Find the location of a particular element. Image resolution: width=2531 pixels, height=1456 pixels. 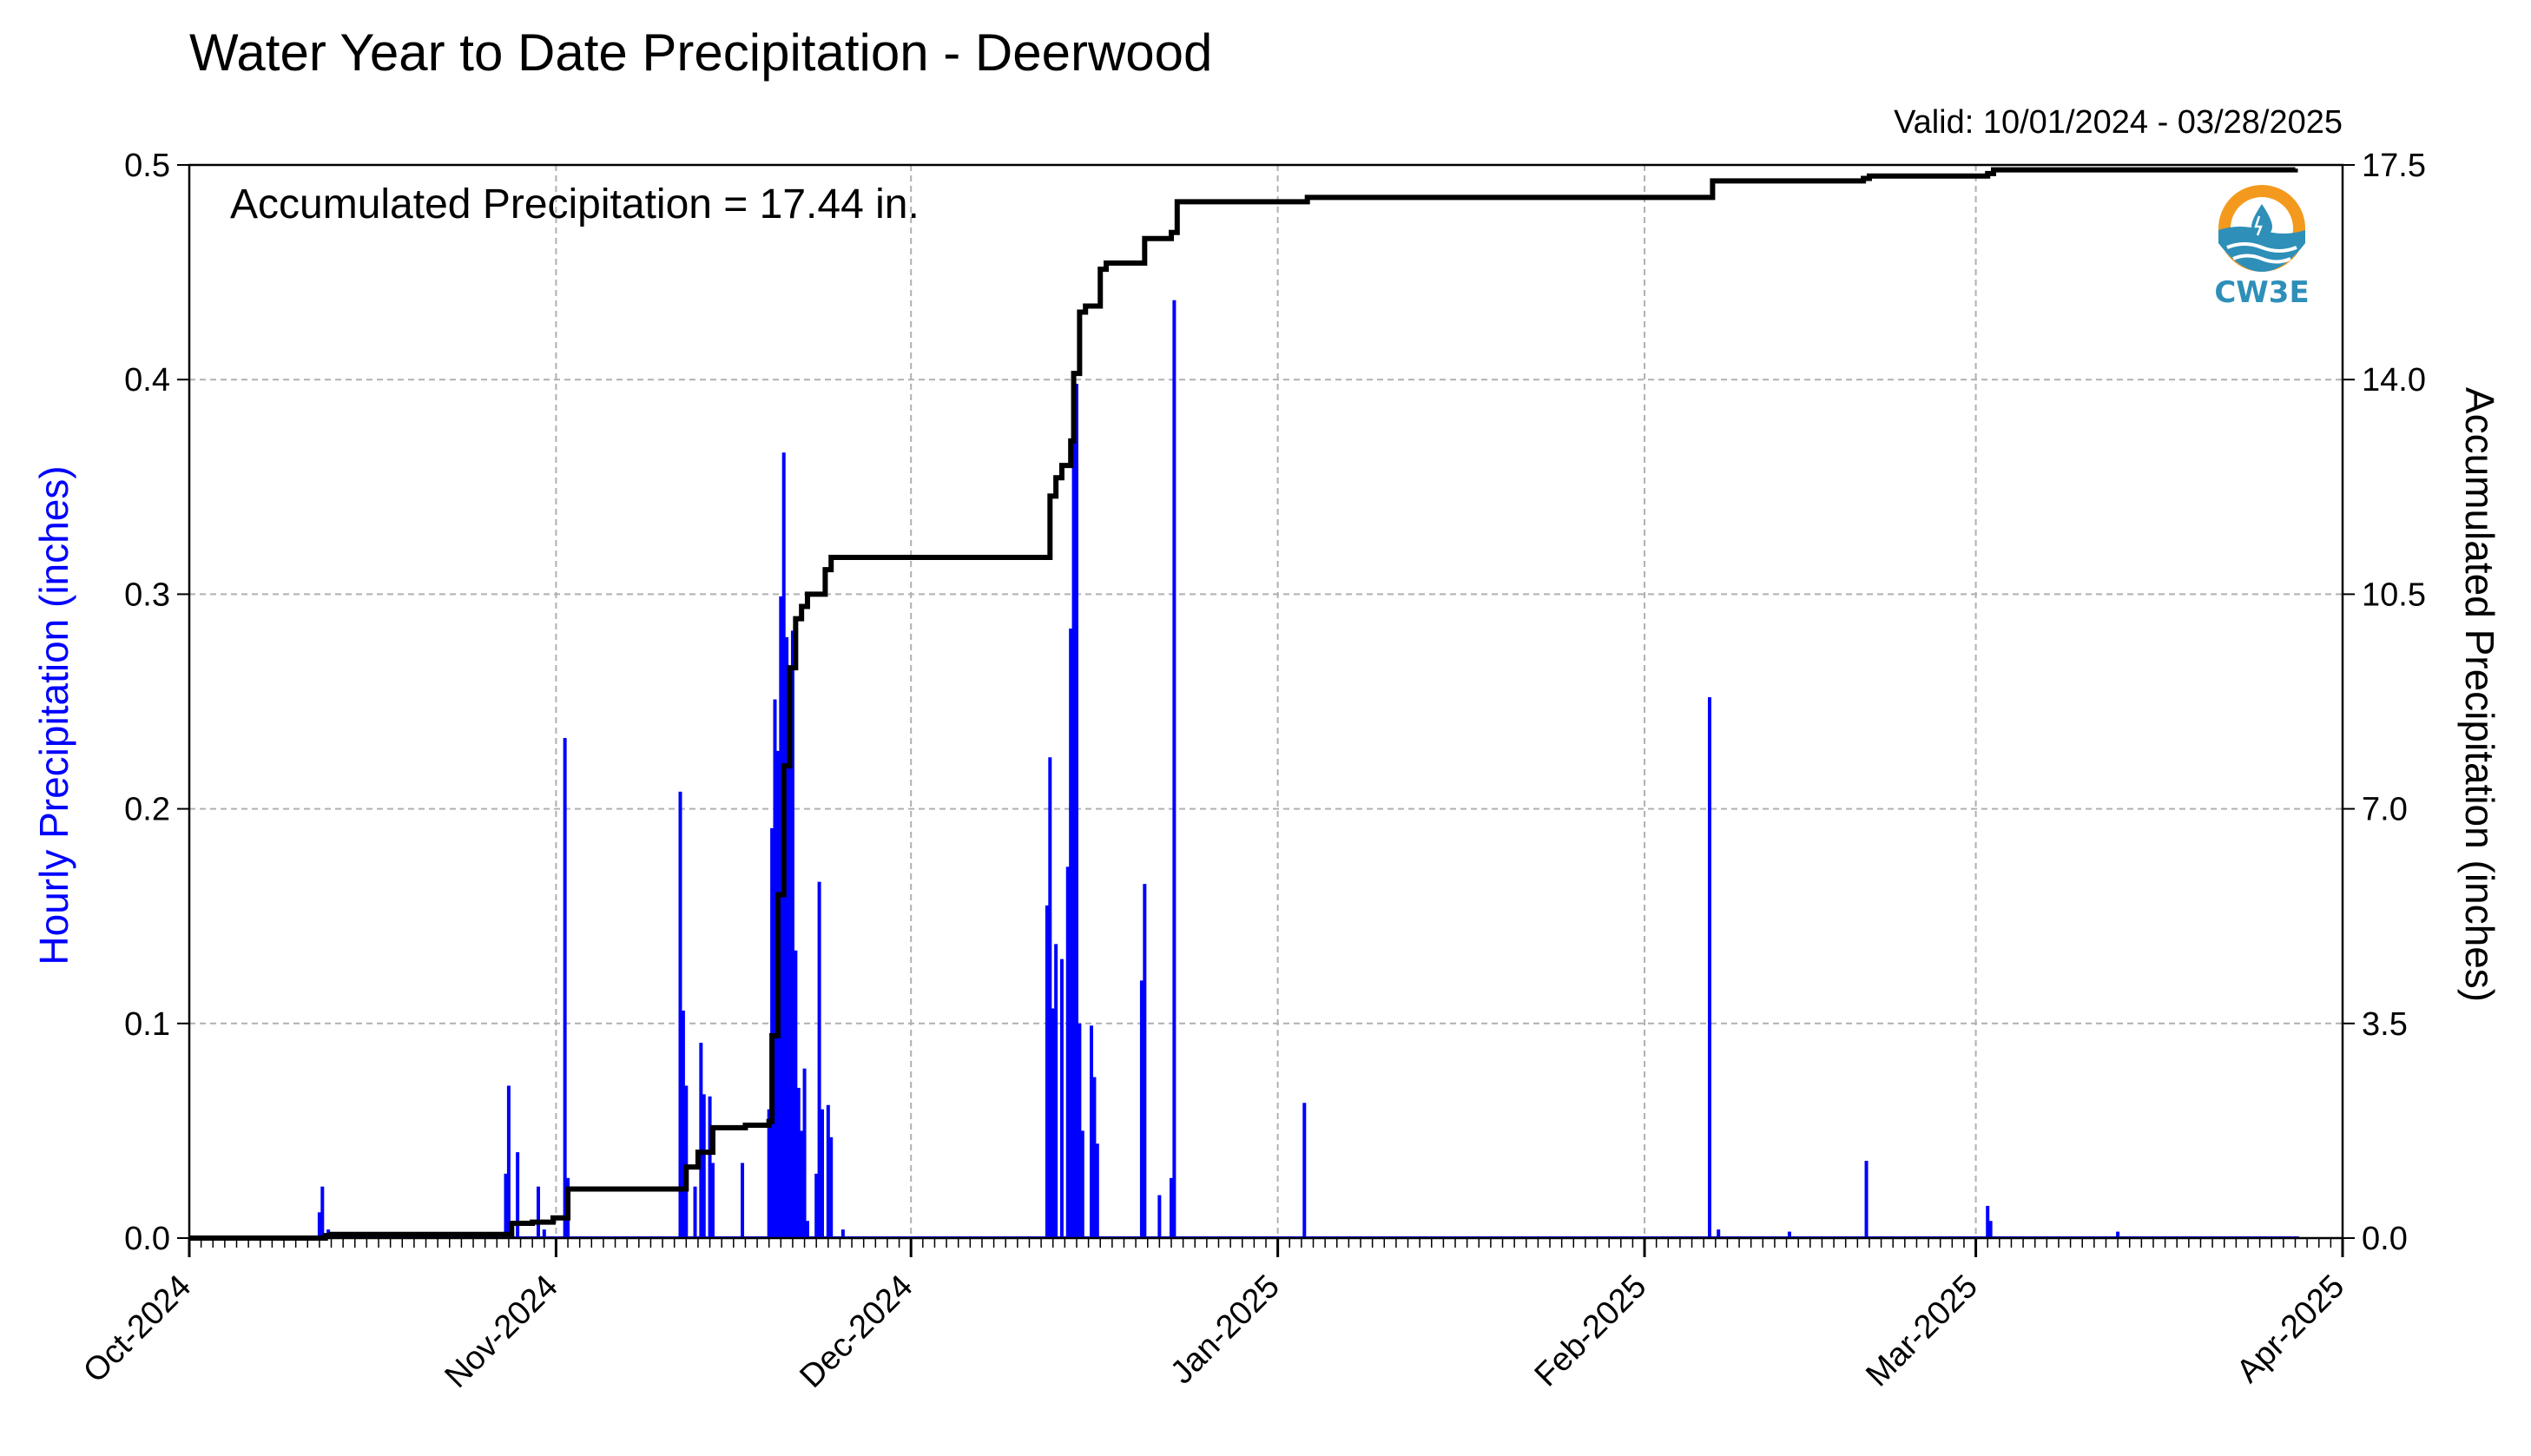

x-tick-label: Apr-2025 is located at coordinates (2290, 1329).